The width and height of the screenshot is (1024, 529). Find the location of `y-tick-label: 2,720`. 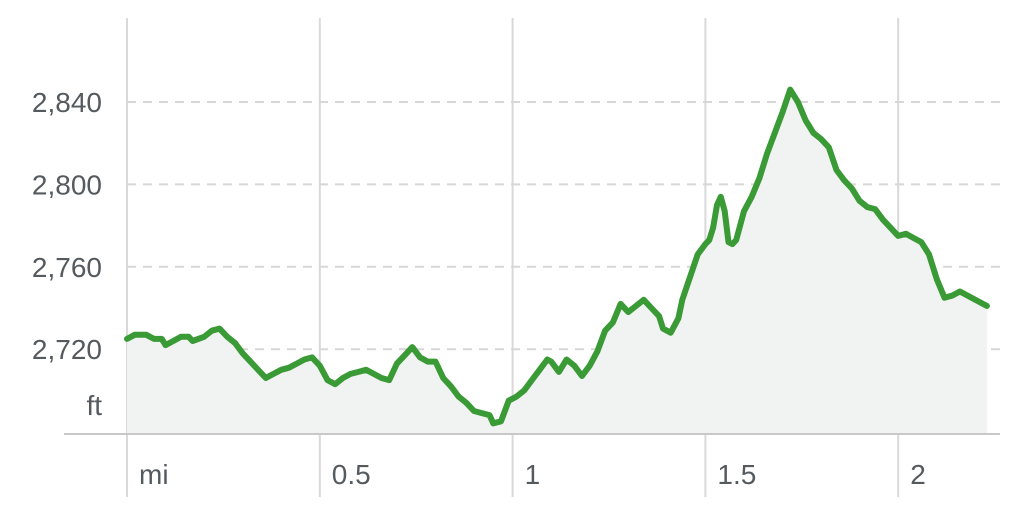

y-tick-label: 2,720 is located at coordinates (67, 349).